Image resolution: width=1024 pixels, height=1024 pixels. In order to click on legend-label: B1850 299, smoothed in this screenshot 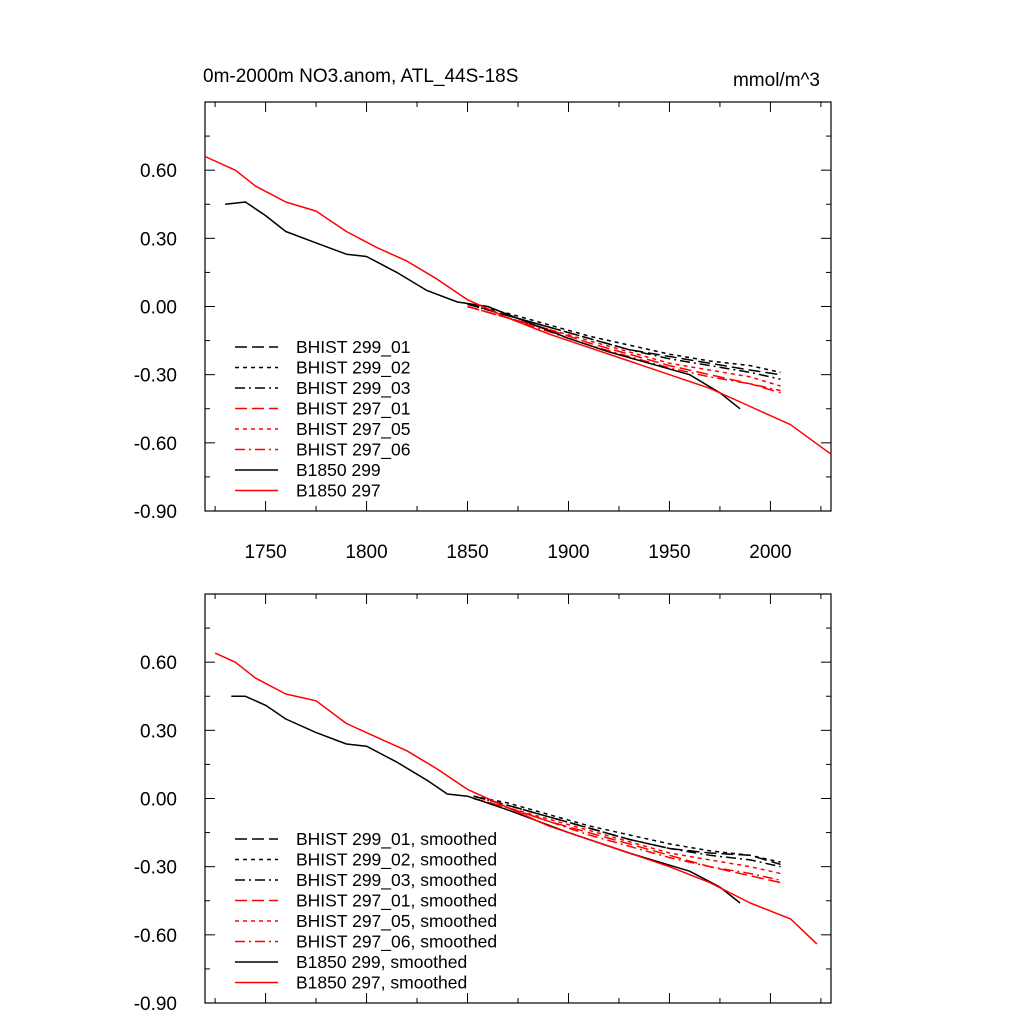, I will do `click(381, 962)`.